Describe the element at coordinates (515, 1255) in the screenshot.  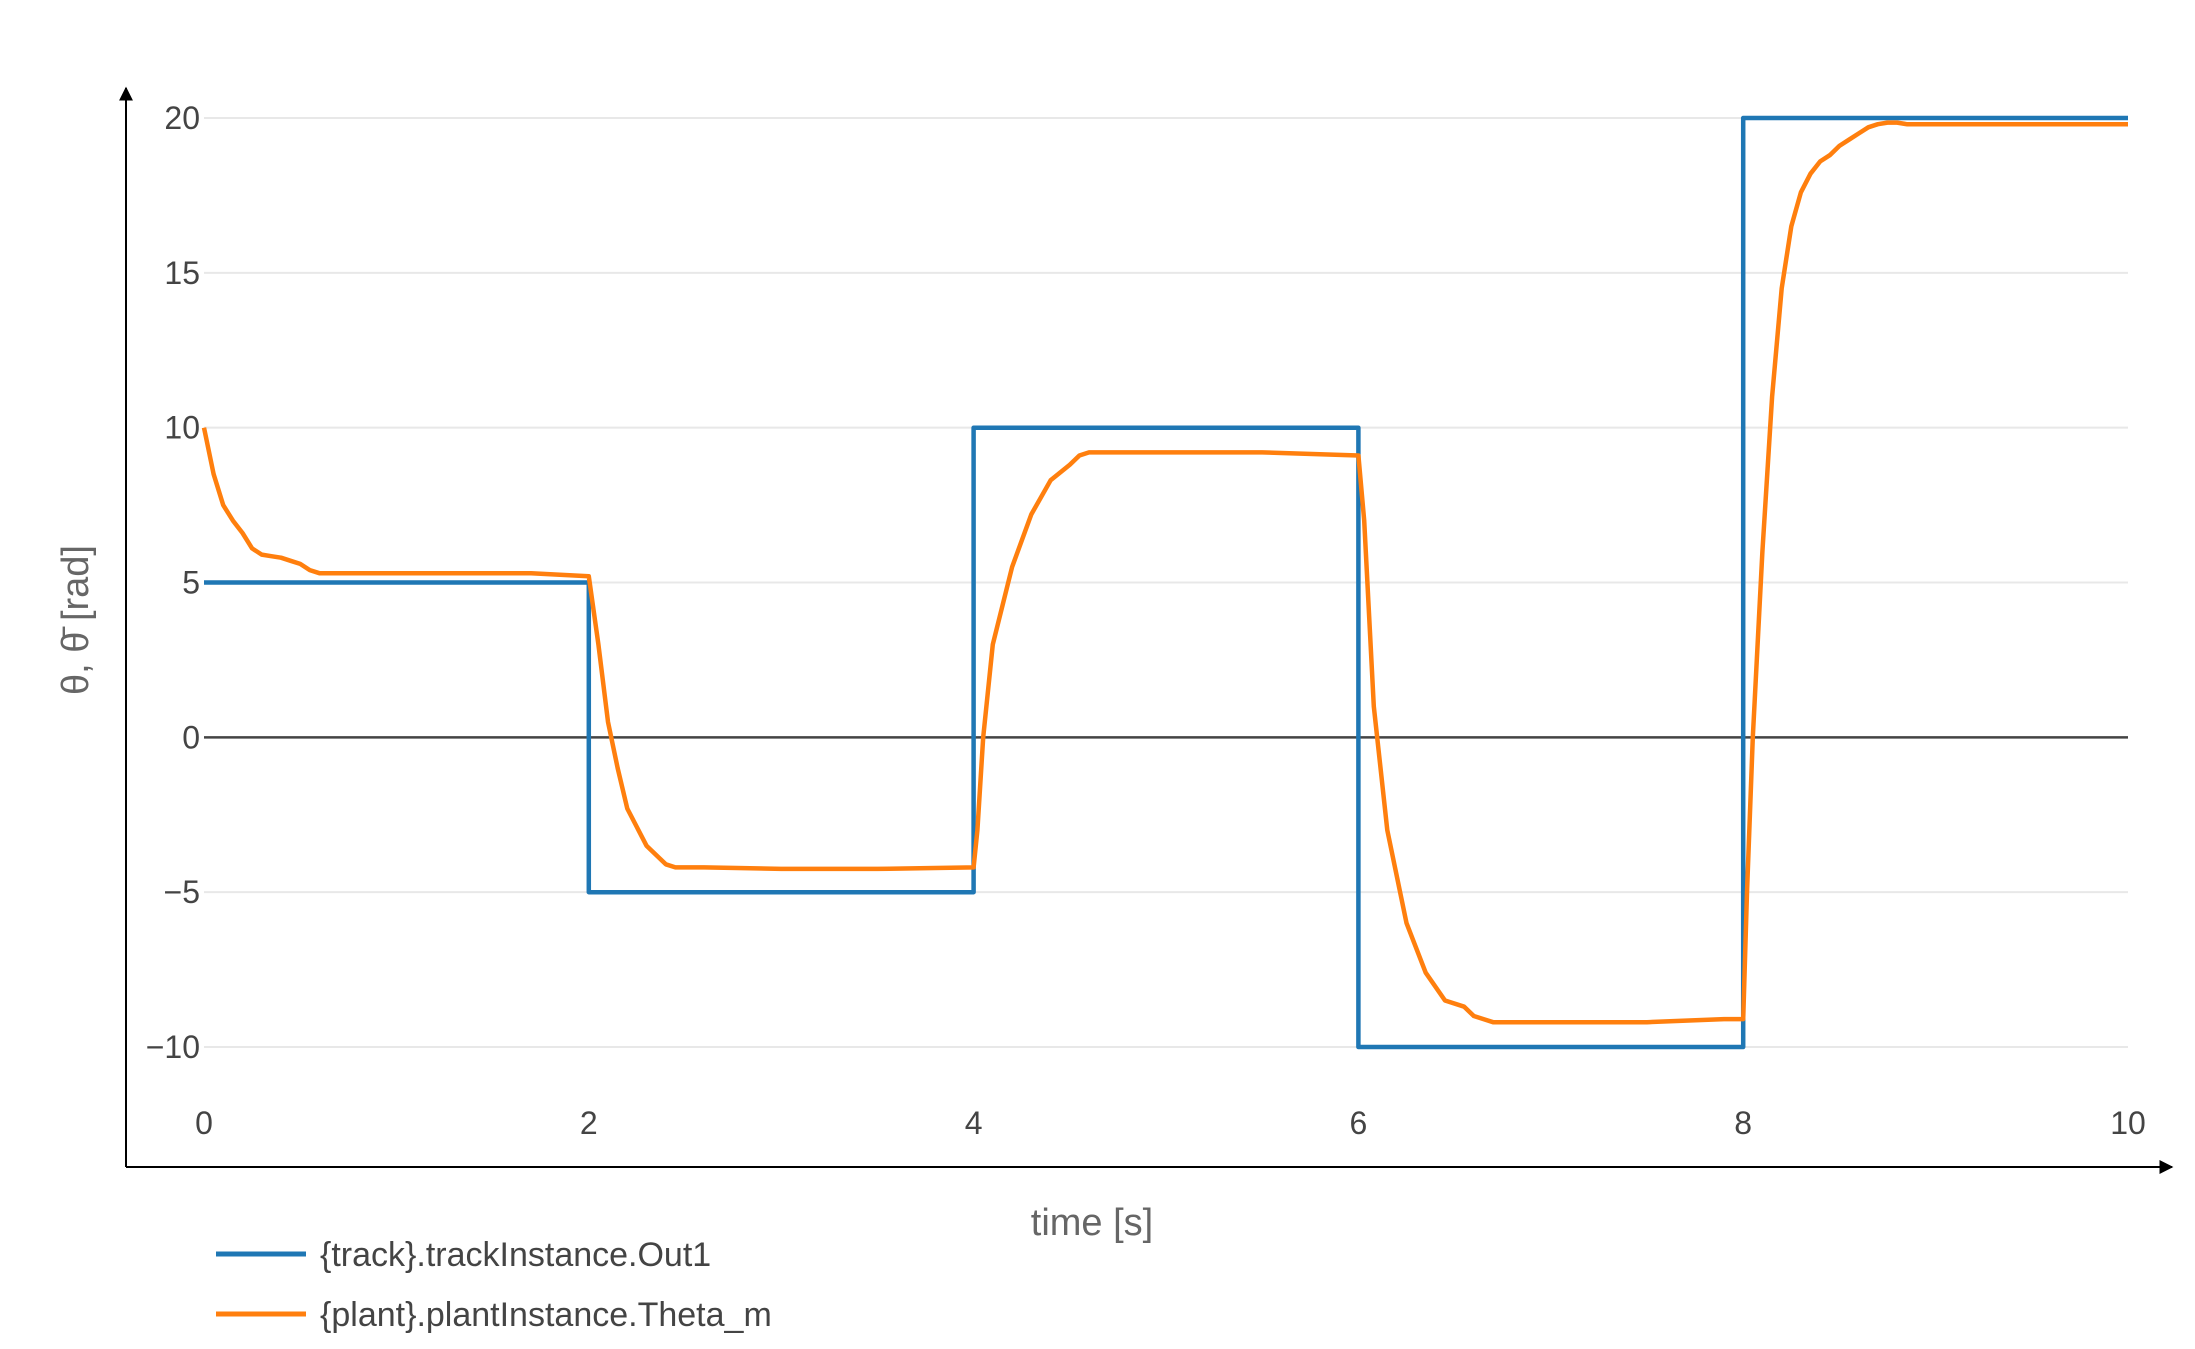
I see `legend-label-1: {track}.trackInstance.Out1` at that location.